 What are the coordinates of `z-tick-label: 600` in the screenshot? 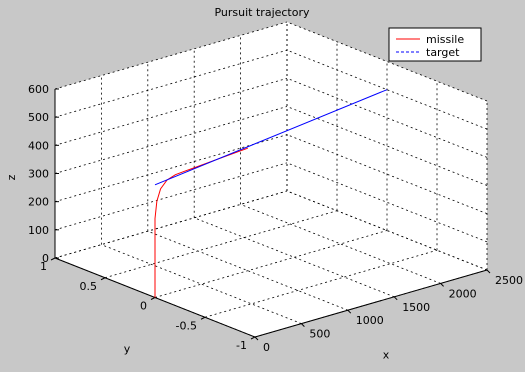 It's located at (38, 89).